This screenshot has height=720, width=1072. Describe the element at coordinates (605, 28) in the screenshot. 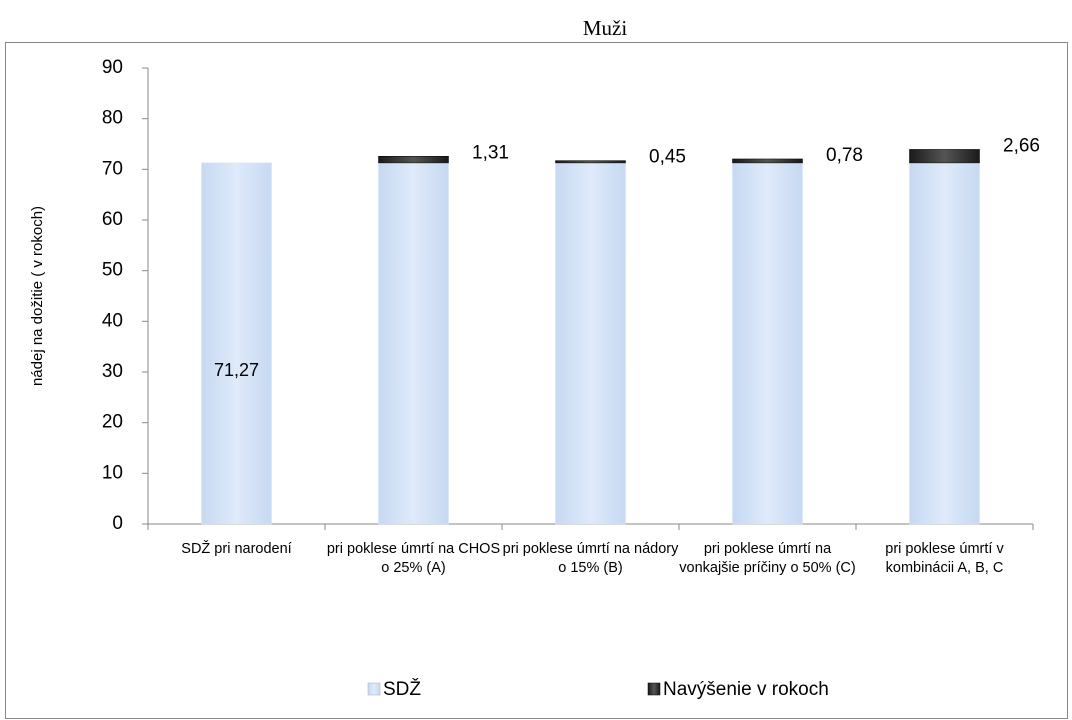

I see `chart-title: Muži` at that location.